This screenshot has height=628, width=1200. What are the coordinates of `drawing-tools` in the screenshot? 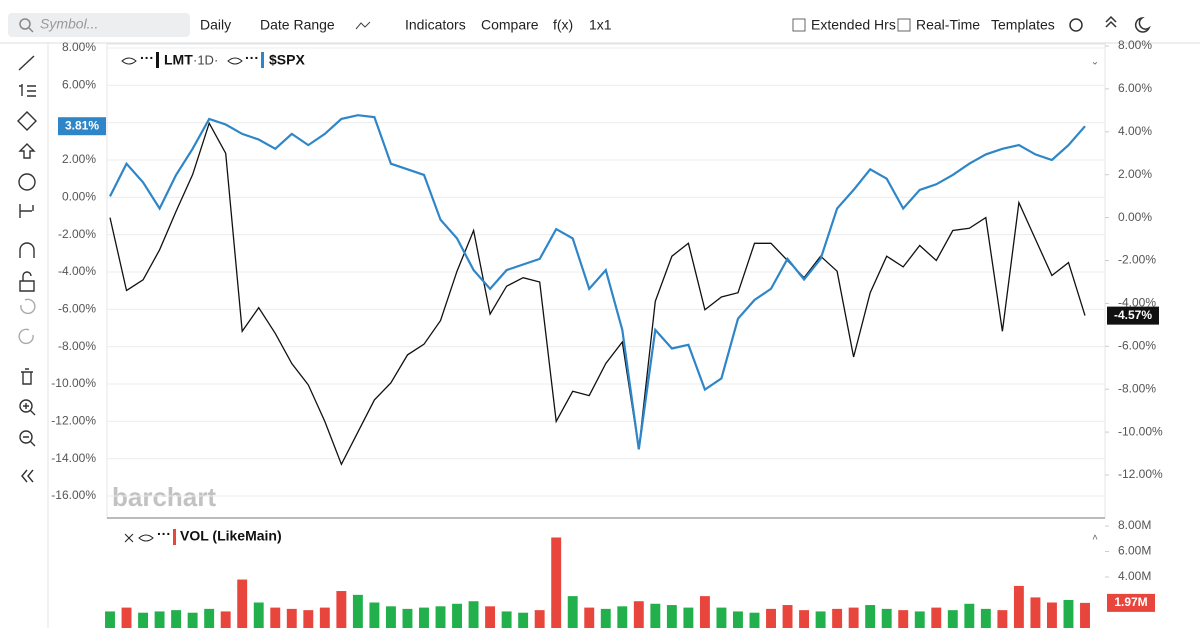 It's located at (27, 269).